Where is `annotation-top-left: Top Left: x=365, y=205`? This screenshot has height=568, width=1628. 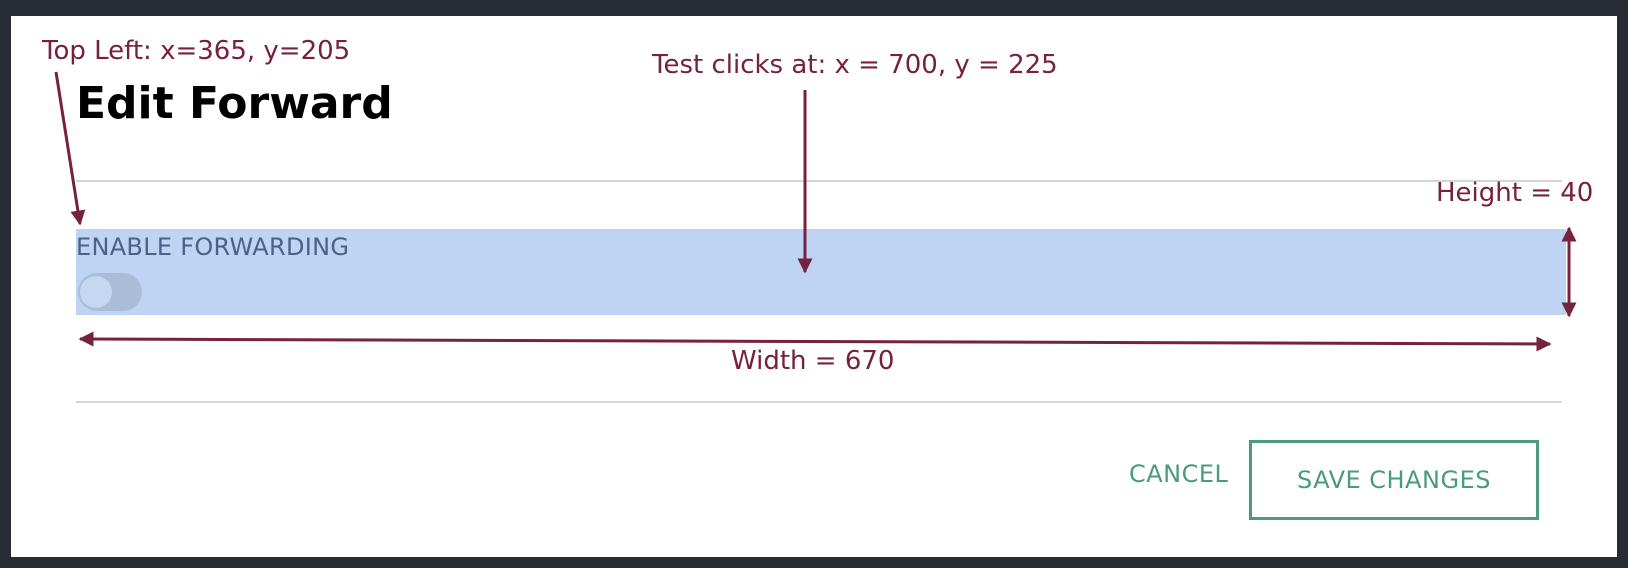 annotation-top-left: Top Left: x=365, y=205 is located at coordinates (196, 51).